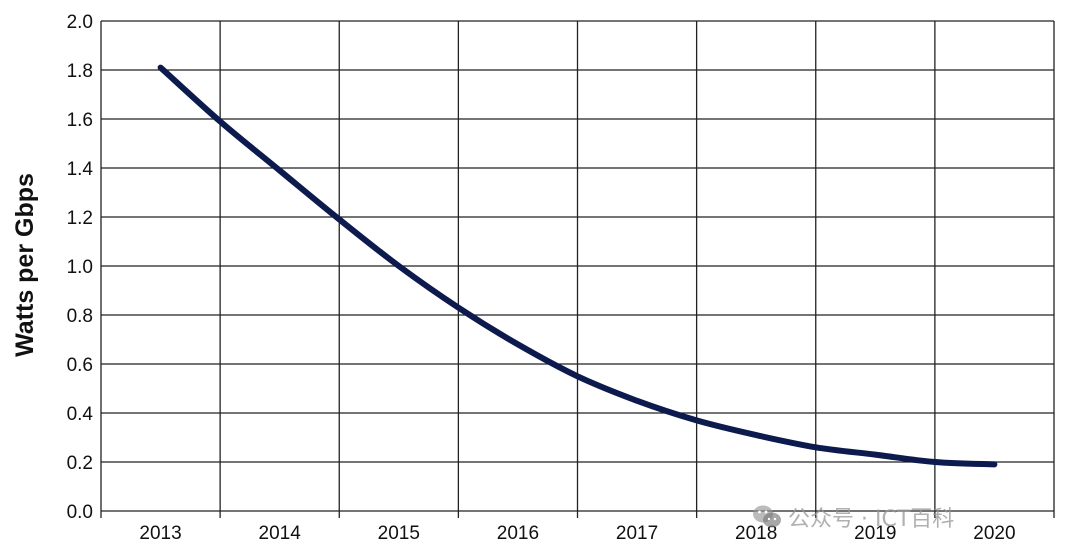 Image resolution: width=1080 pixels, height=556 pixels. I want to click on y-axis-label: Watts per Gbps, so click(25, 265).